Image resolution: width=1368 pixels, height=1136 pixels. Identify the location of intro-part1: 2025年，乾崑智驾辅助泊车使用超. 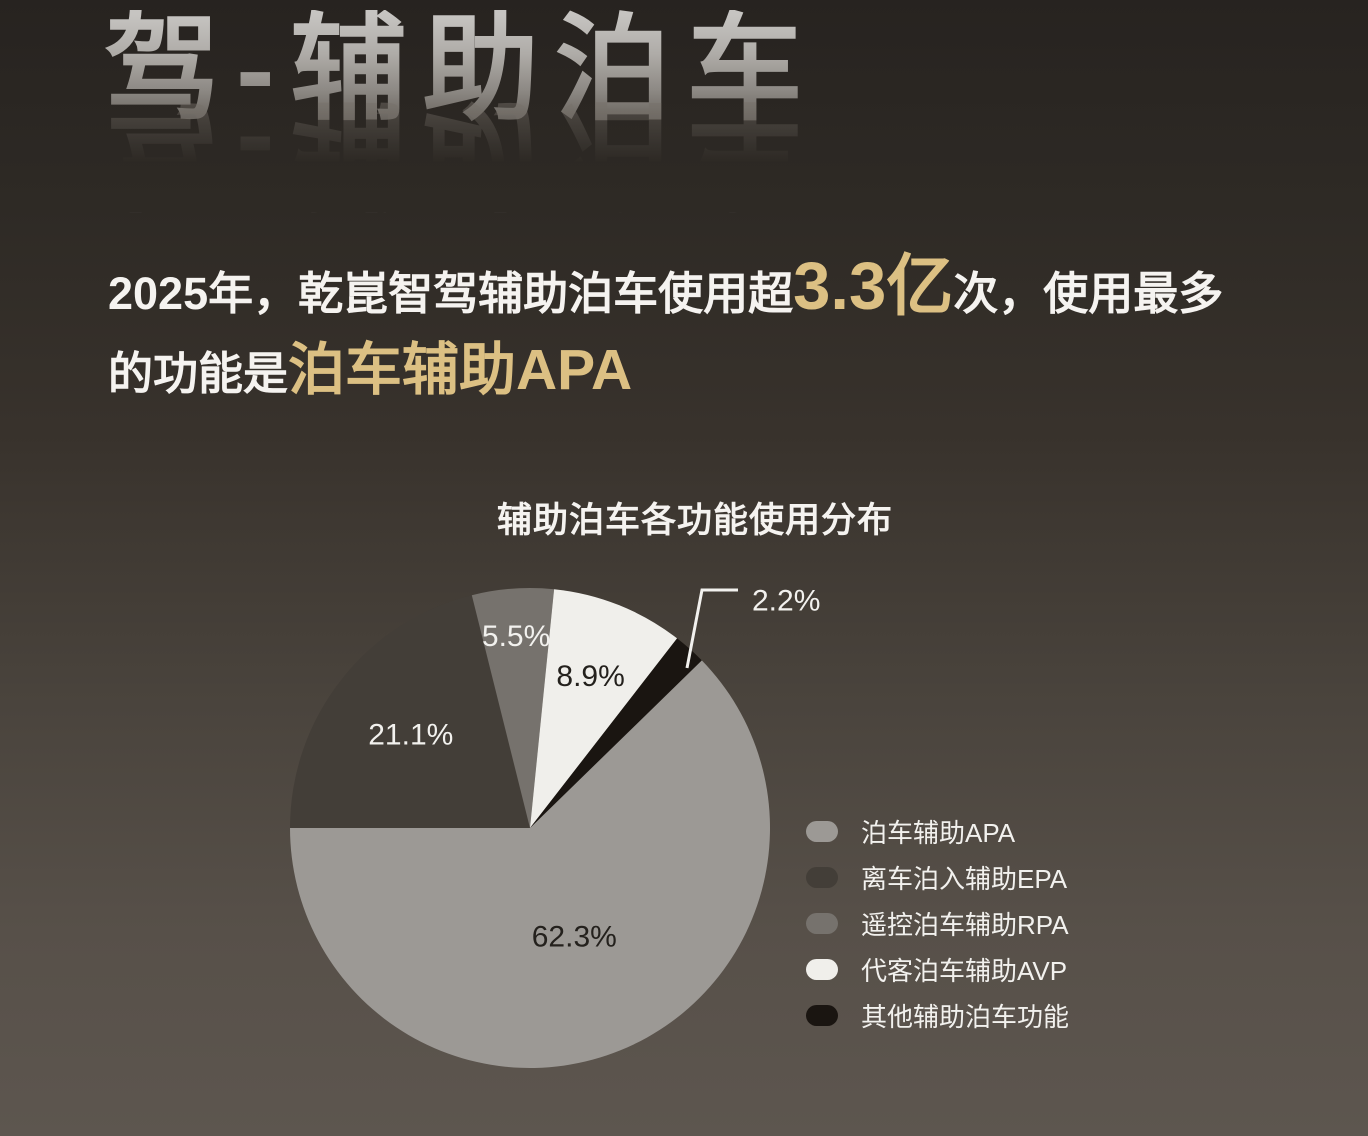
(451, 293).